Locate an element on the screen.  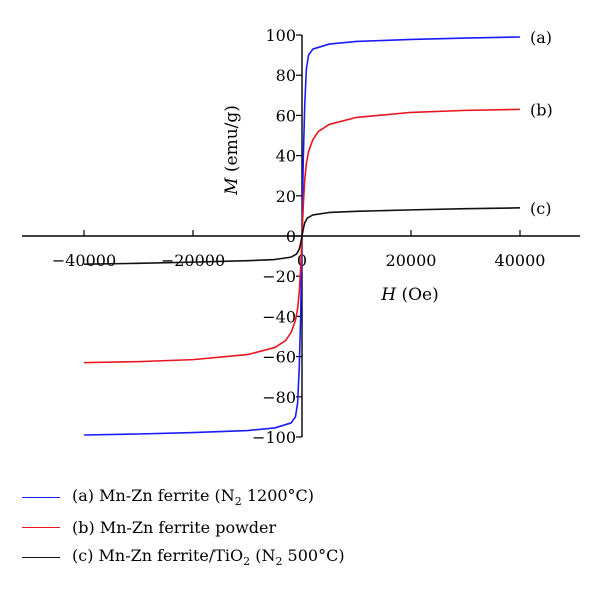
x-tick-label: −40000 is located at coordinates (84, 260).